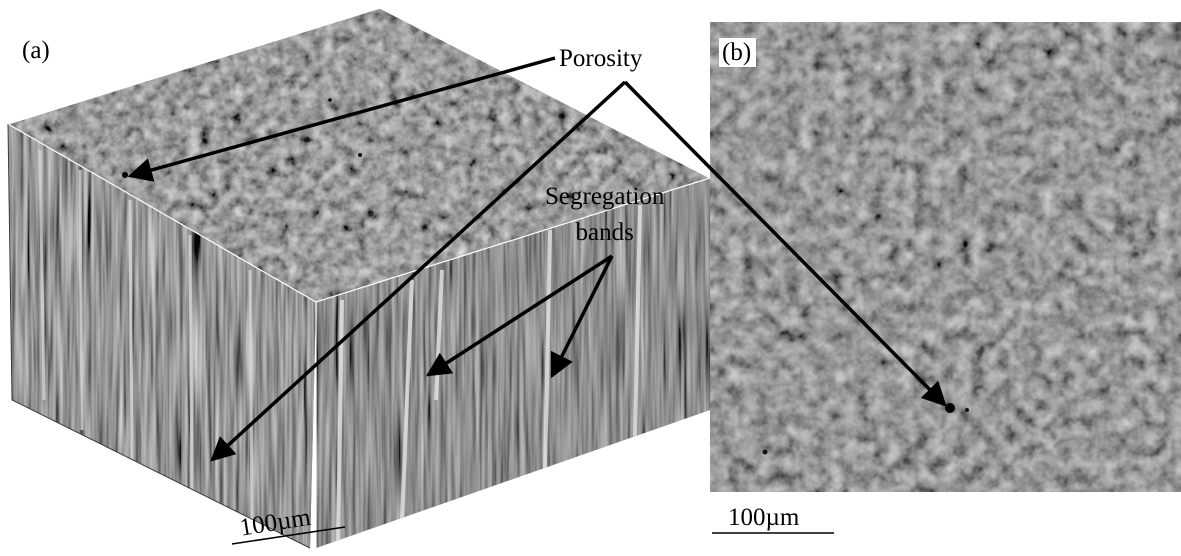  I want to click on segregation-arrow-right, so click(582, 317).